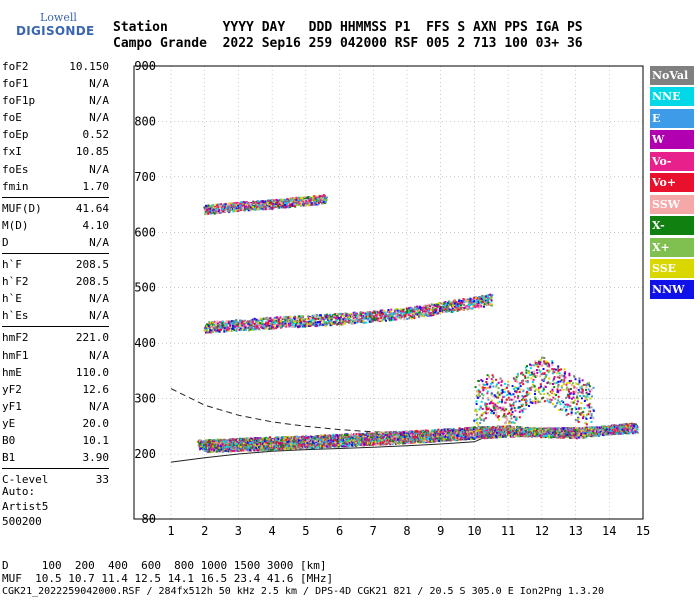 The height and width of the screenshot is (600, 700). Describe the element at coordinates (55, 117) in the screenshot. I see `param-row: foE N/A` at that location.